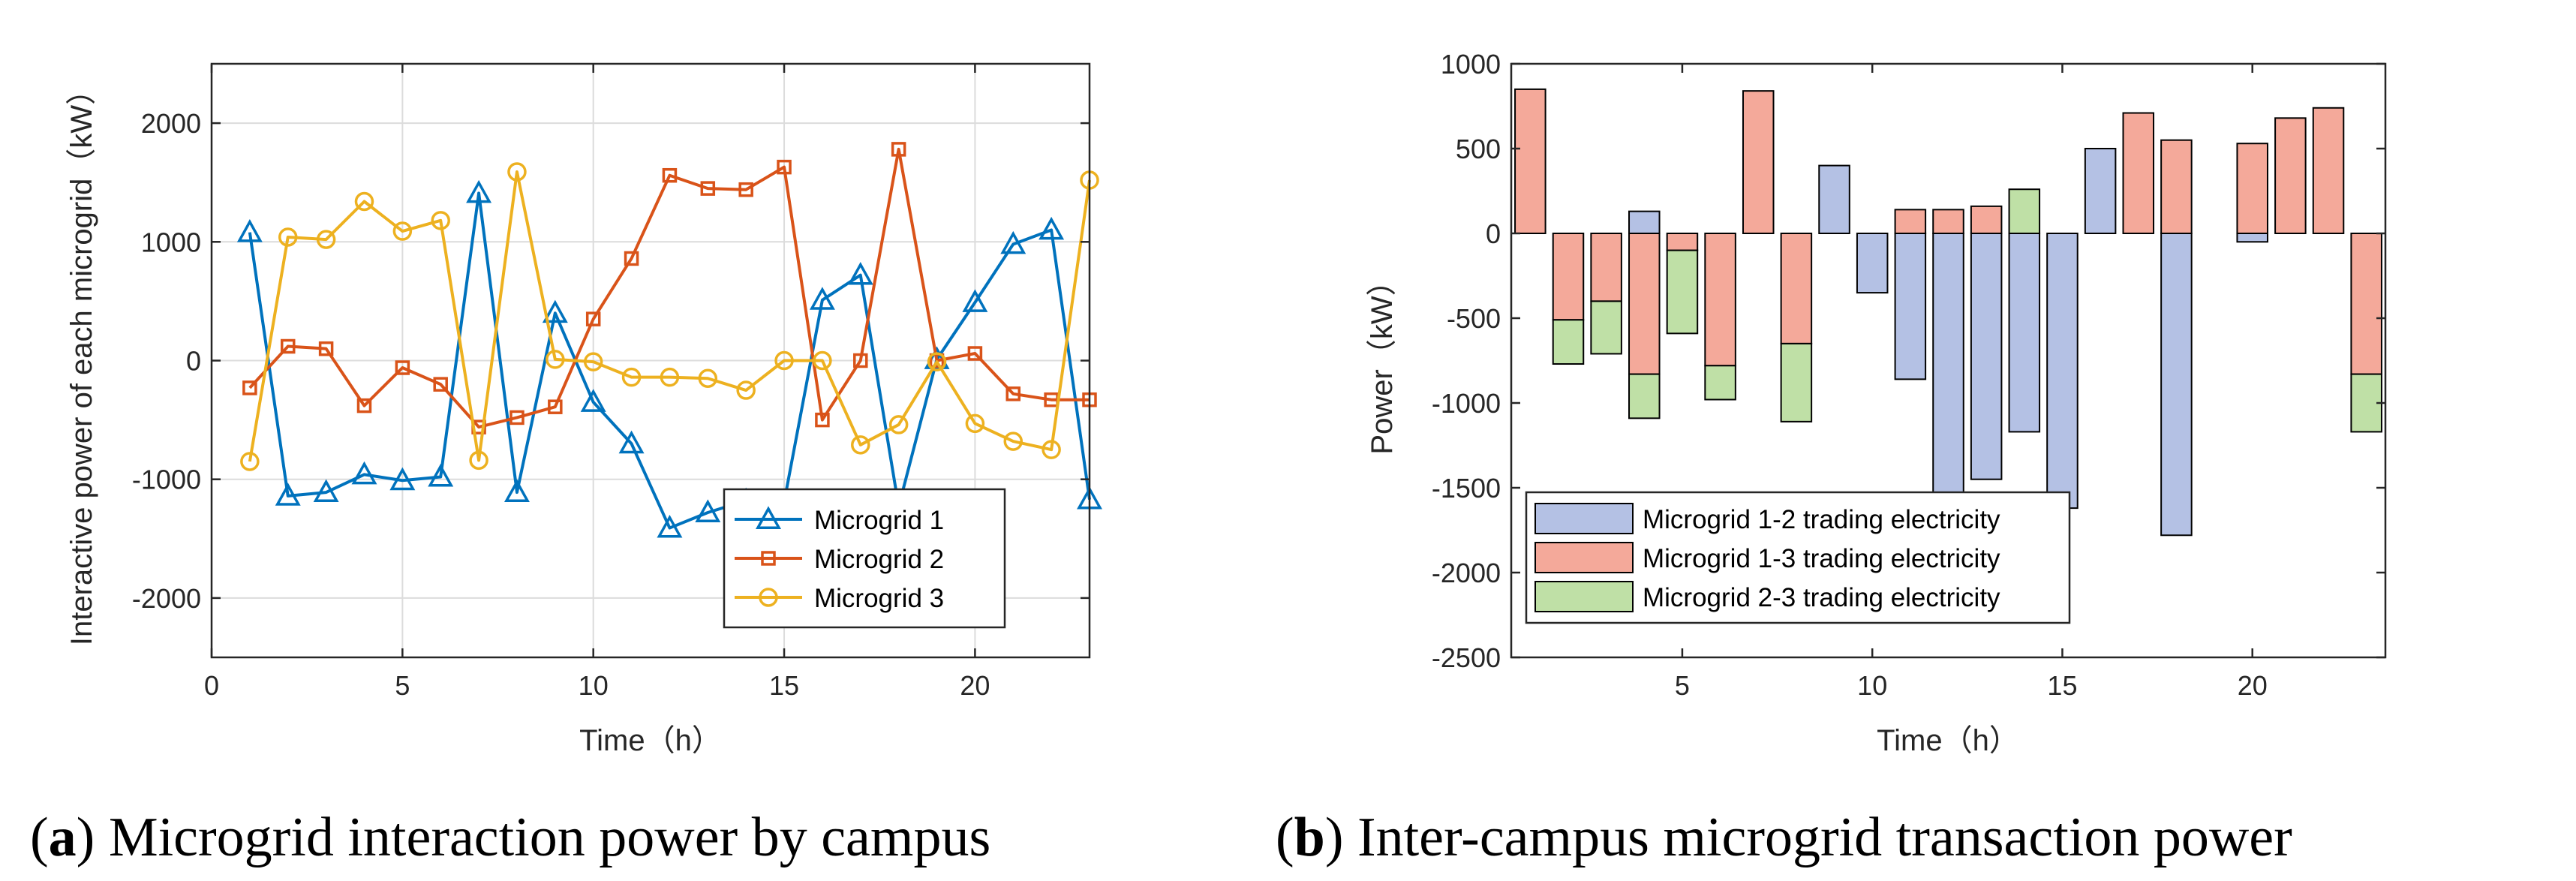 Image resolution: width=2576 pixels, height=881 pixels. I want to click on panel-b-y-tick-label: -500, so click(1474, 318).